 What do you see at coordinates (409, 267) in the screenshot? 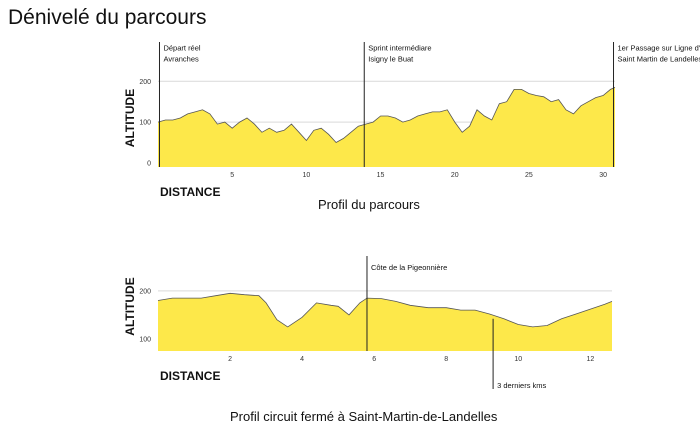
I see `marker-label: Côte de la Pigeonnière` at bounding box center [409, 267].